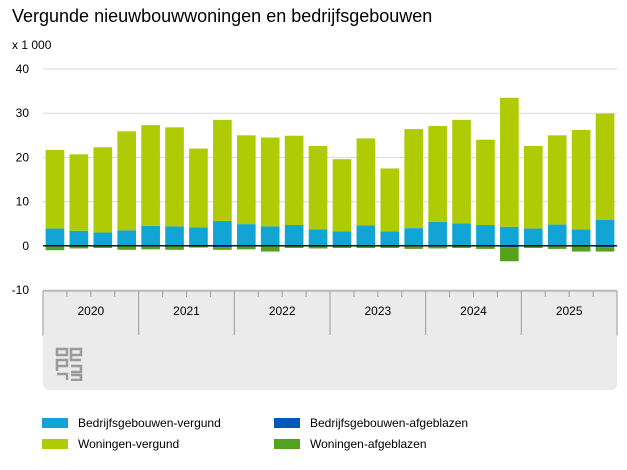 Image resolution: width=627 pixels, height=470 pixels. Describe the element at coordinates (330, 362) in the screenshot. I see `logo-panel` at that location.